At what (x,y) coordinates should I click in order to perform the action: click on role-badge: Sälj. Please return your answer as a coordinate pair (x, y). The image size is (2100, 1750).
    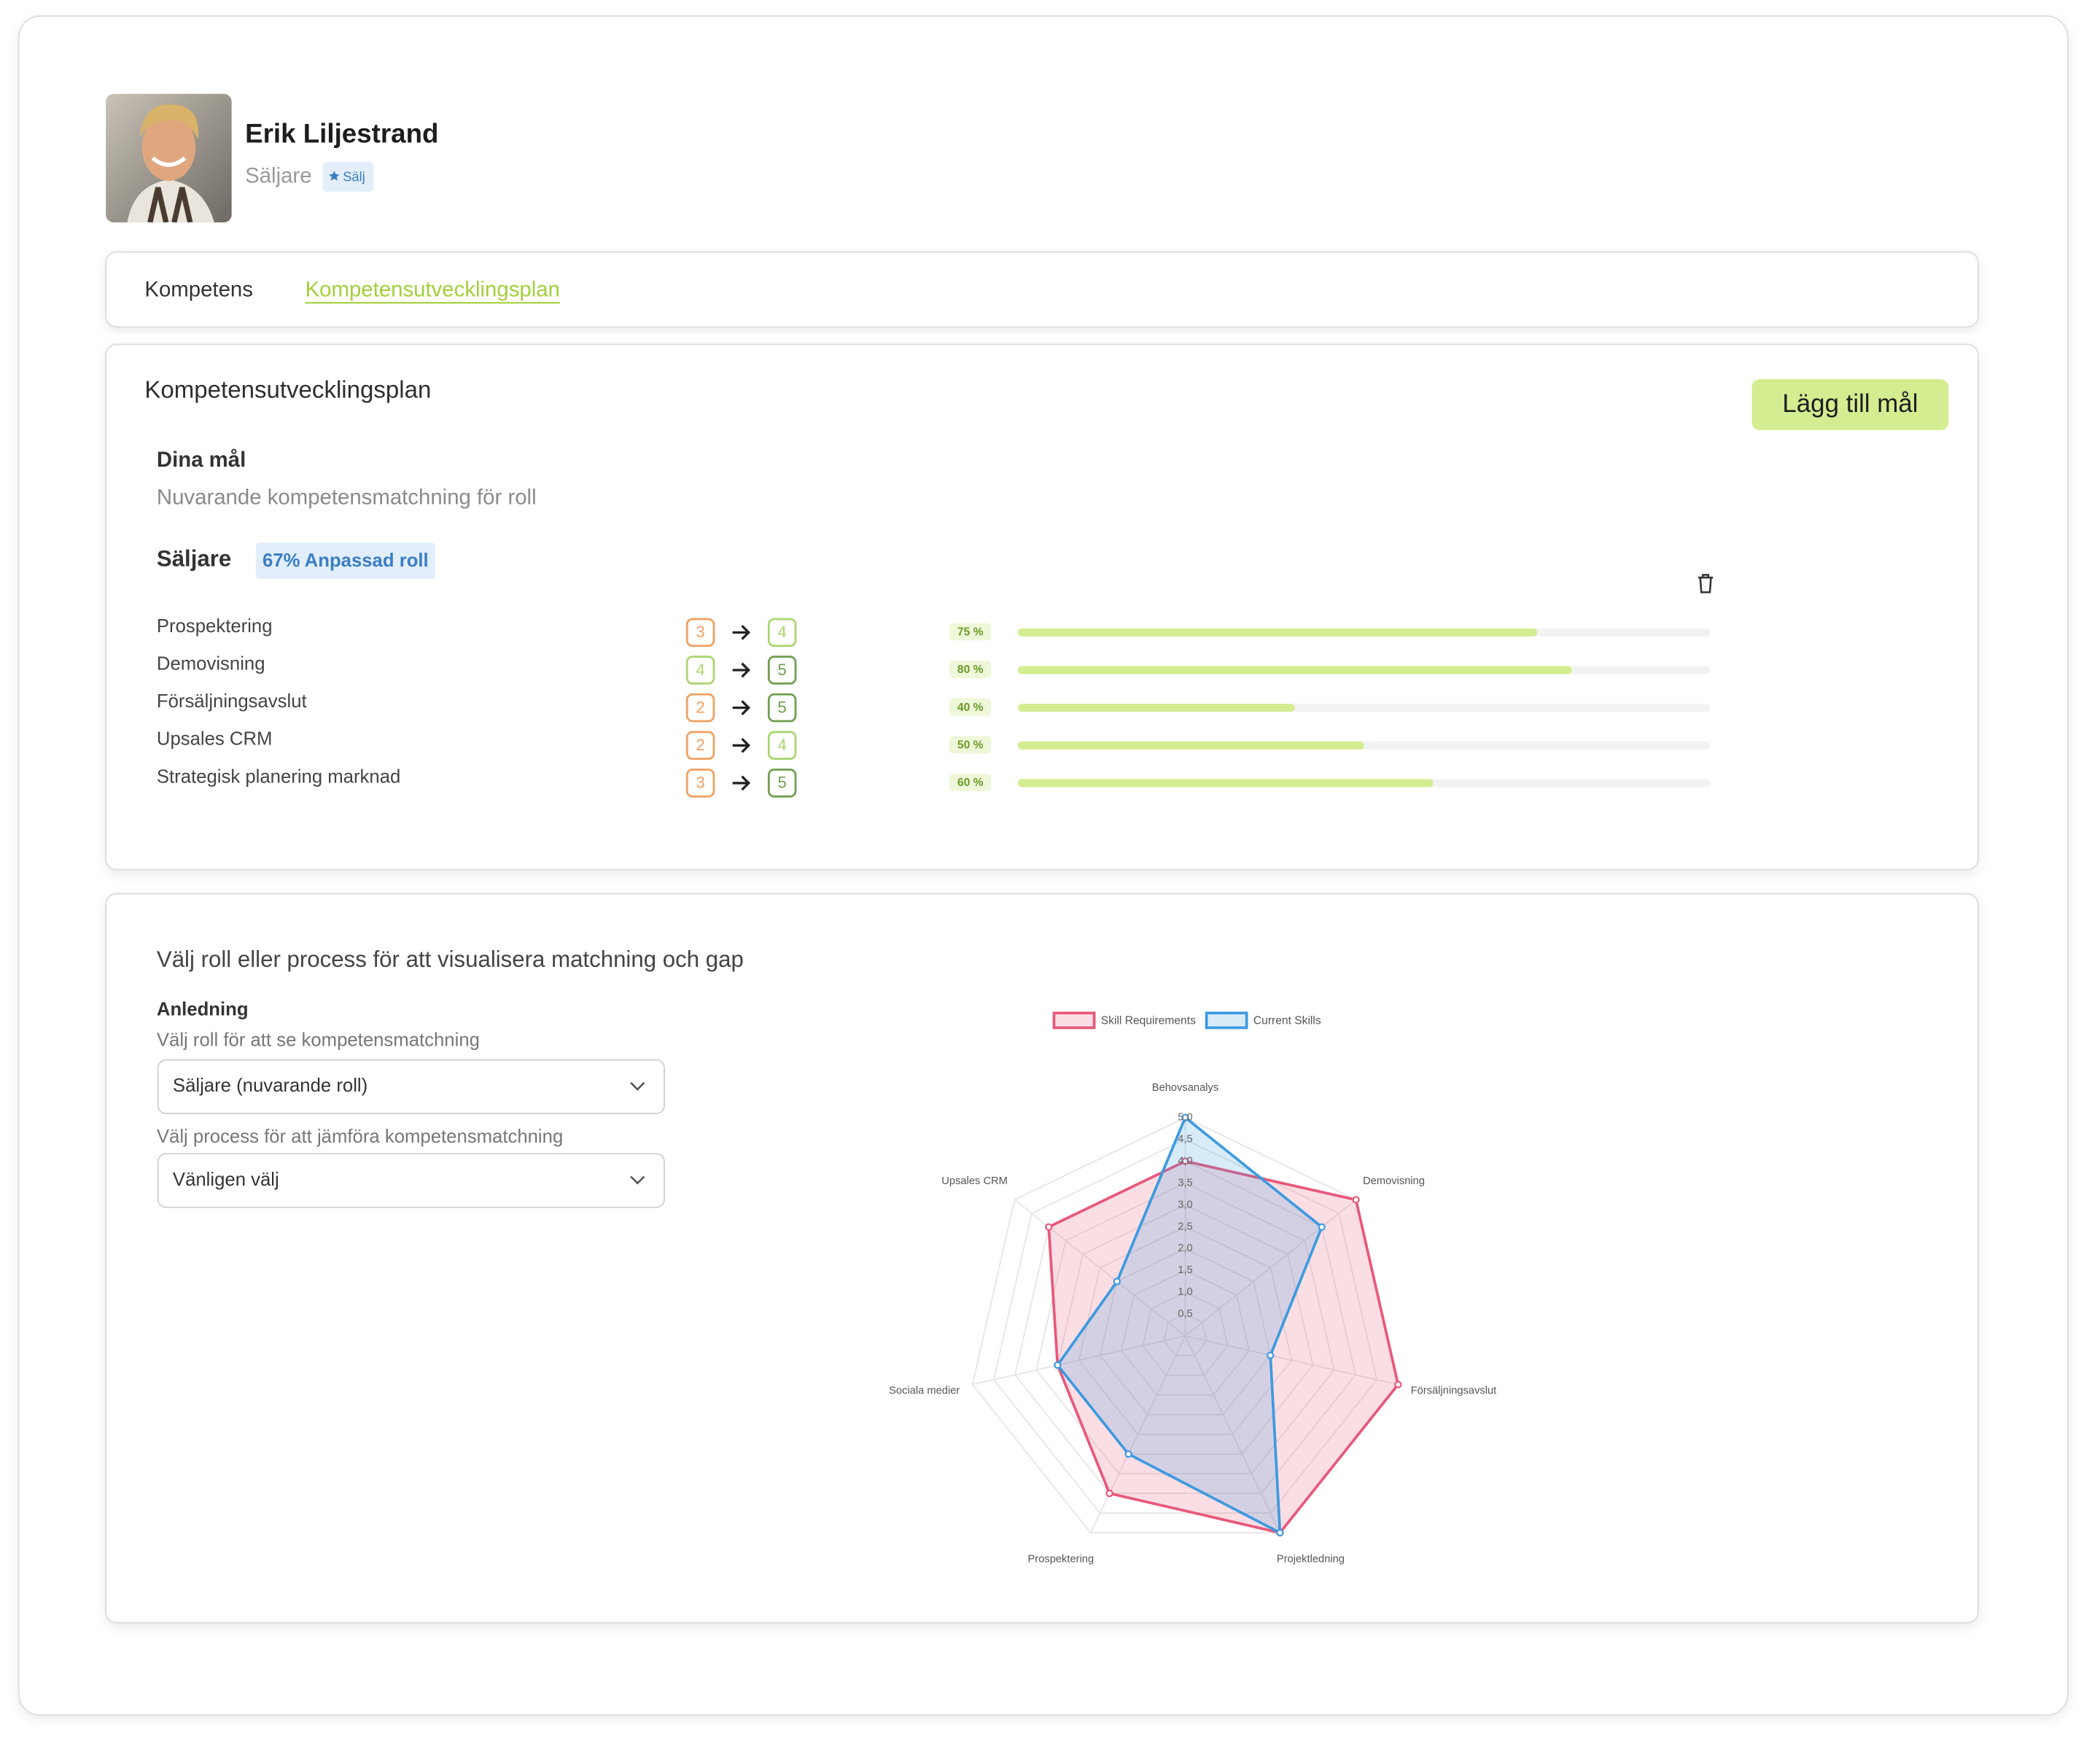
    Looking at the image, I should click on (354, 176).